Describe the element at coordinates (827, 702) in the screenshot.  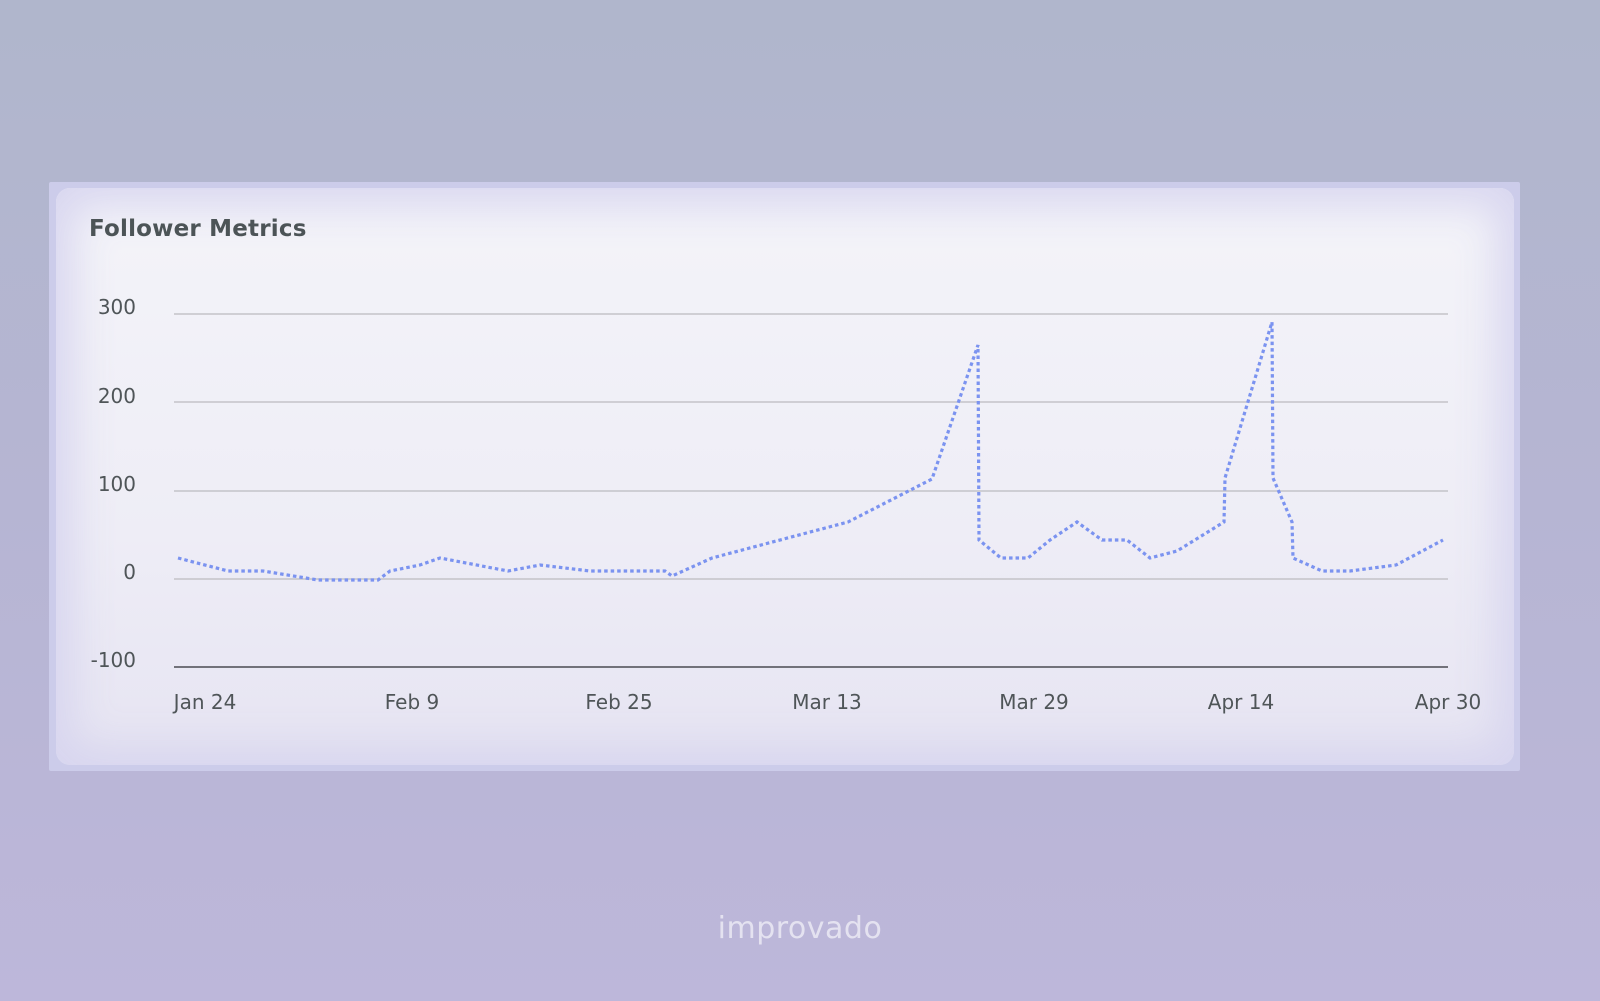
I see `x-tick-mar13: Mar 13` at that location.